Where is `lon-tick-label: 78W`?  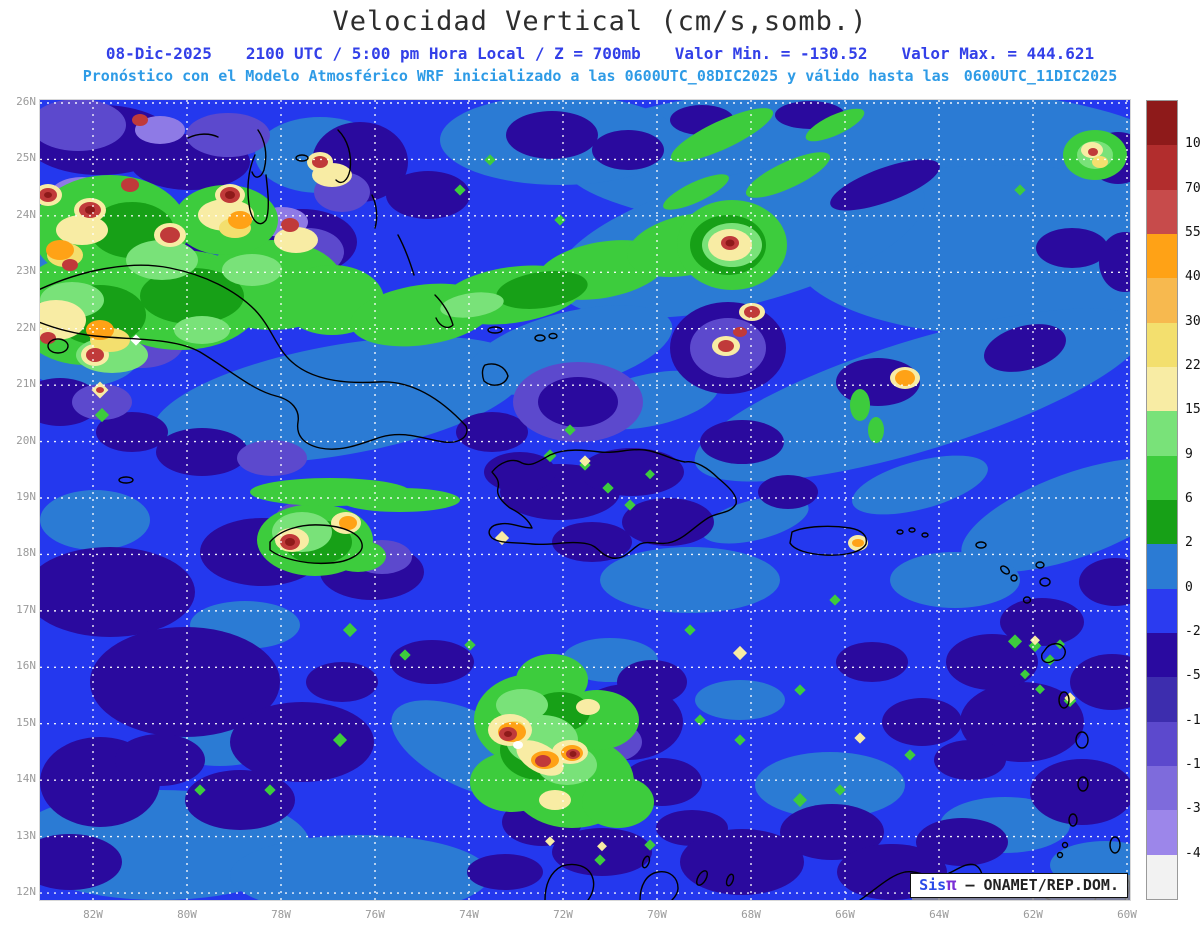 lon-tick-label: 78W is located at coordinates (281, 914).